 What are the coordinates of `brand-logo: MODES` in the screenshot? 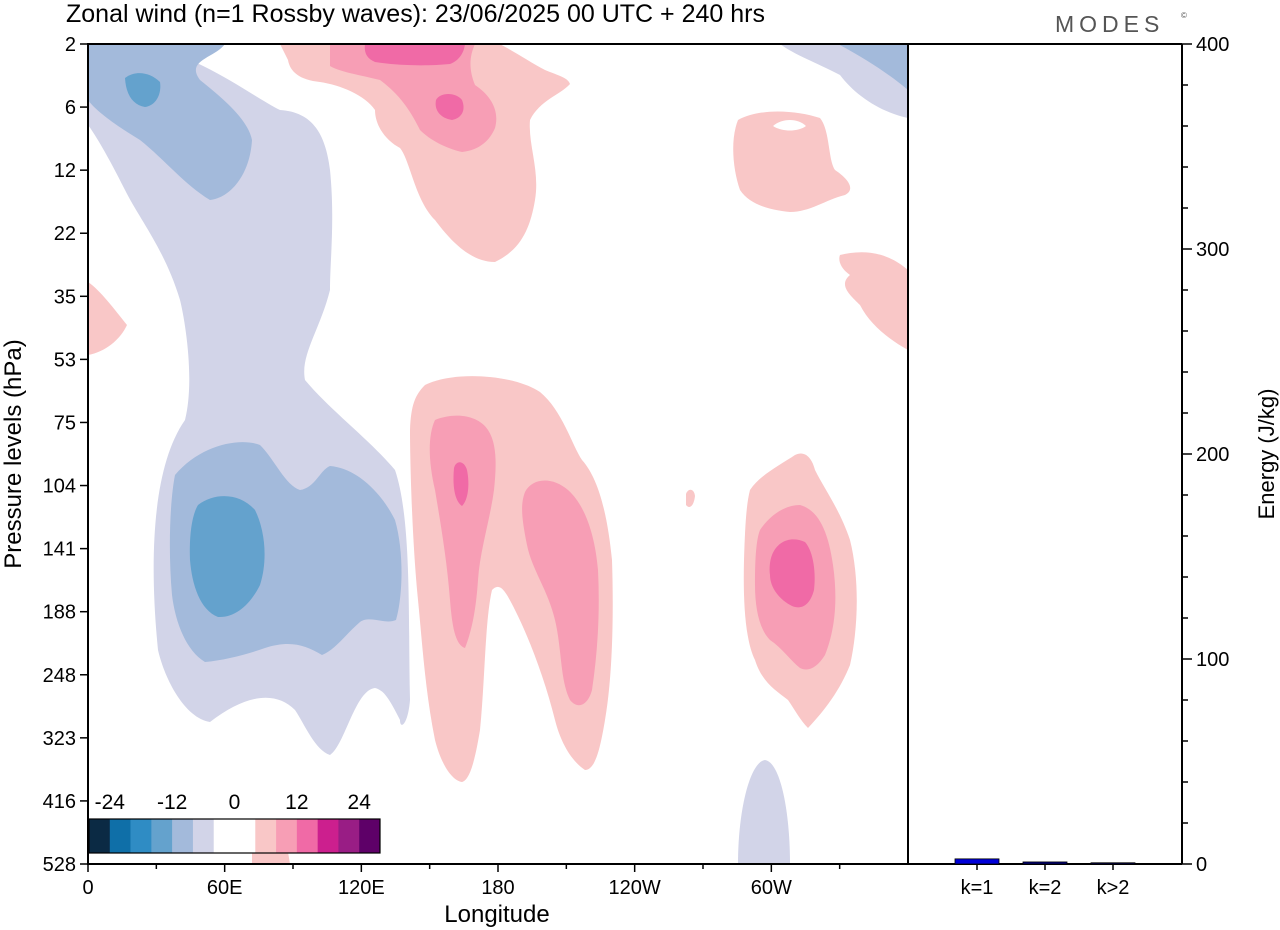 It's located at (1109, 24).